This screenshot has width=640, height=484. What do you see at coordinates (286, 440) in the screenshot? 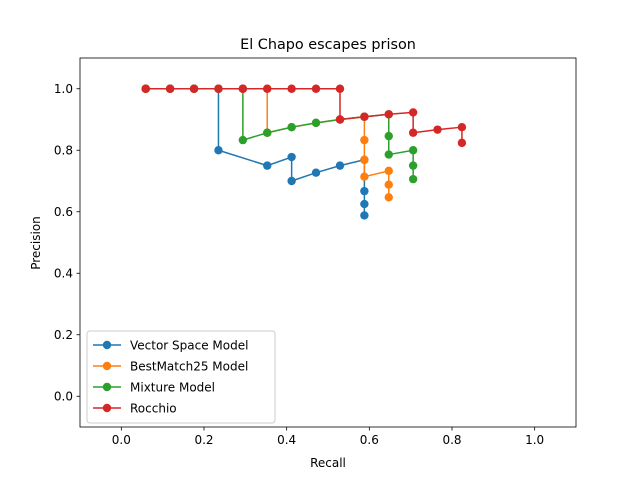
I see `x-tick-label: 0.4` at bounding box center [286, 440].